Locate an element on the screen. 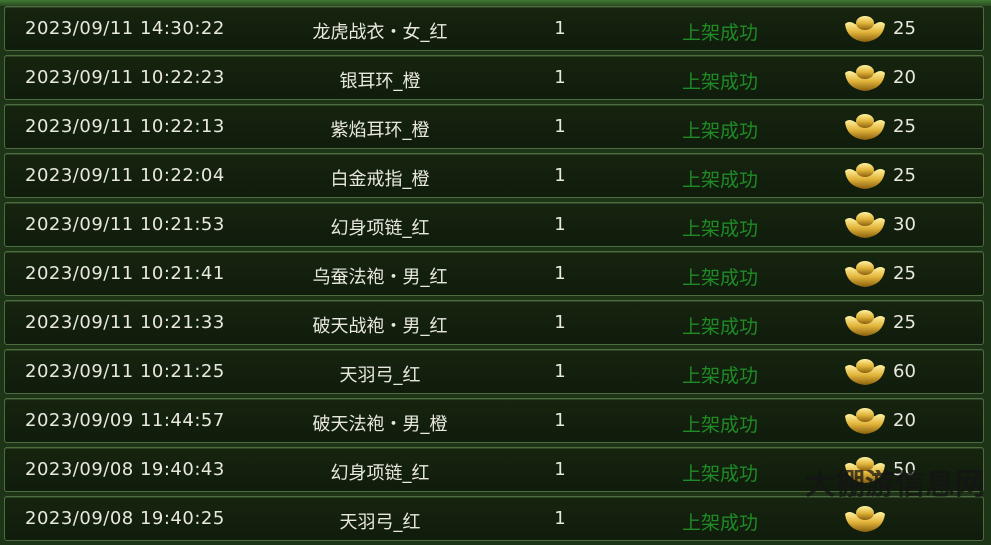 The height and width of the screenshot is (545, 991). listing-time: 2023/09/11 10:21:53 is located at coordinates (125, 224).